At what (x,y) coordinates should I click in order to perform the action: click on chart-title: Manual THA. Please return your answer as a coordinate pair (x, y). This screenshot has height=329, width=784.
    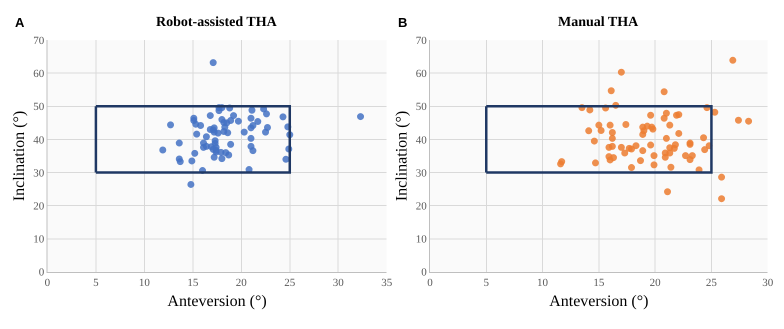
    Looking at the image, I should click on (599, 22).